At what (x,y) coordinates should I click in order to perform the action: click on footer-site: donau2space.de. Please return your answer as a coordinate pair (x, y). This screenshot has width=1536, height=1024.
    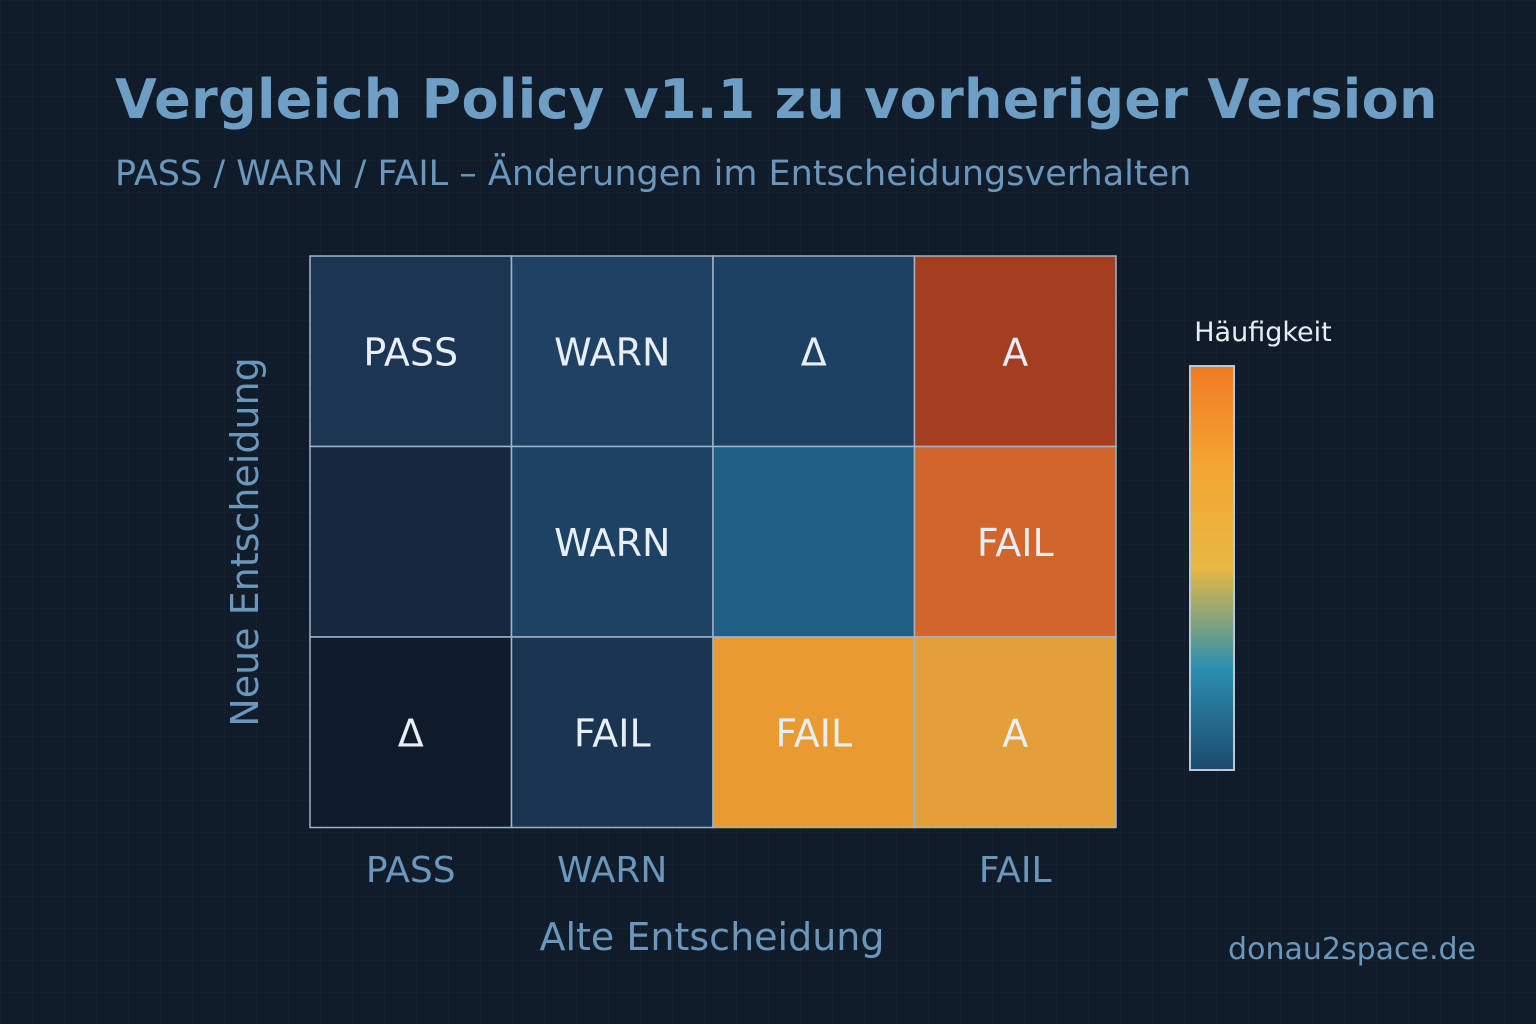
    Looking at the image, I should click on (1352, 949).